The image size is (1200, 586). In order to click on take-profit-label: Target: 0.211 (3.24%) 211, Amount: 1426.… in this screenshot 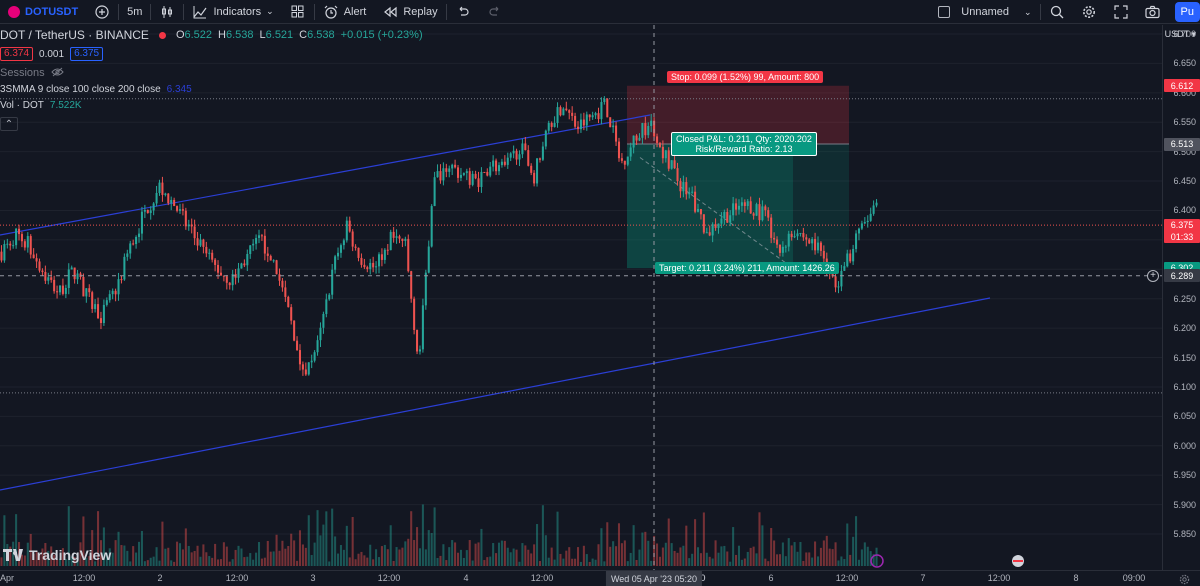, I will do `click(747, 268)`.